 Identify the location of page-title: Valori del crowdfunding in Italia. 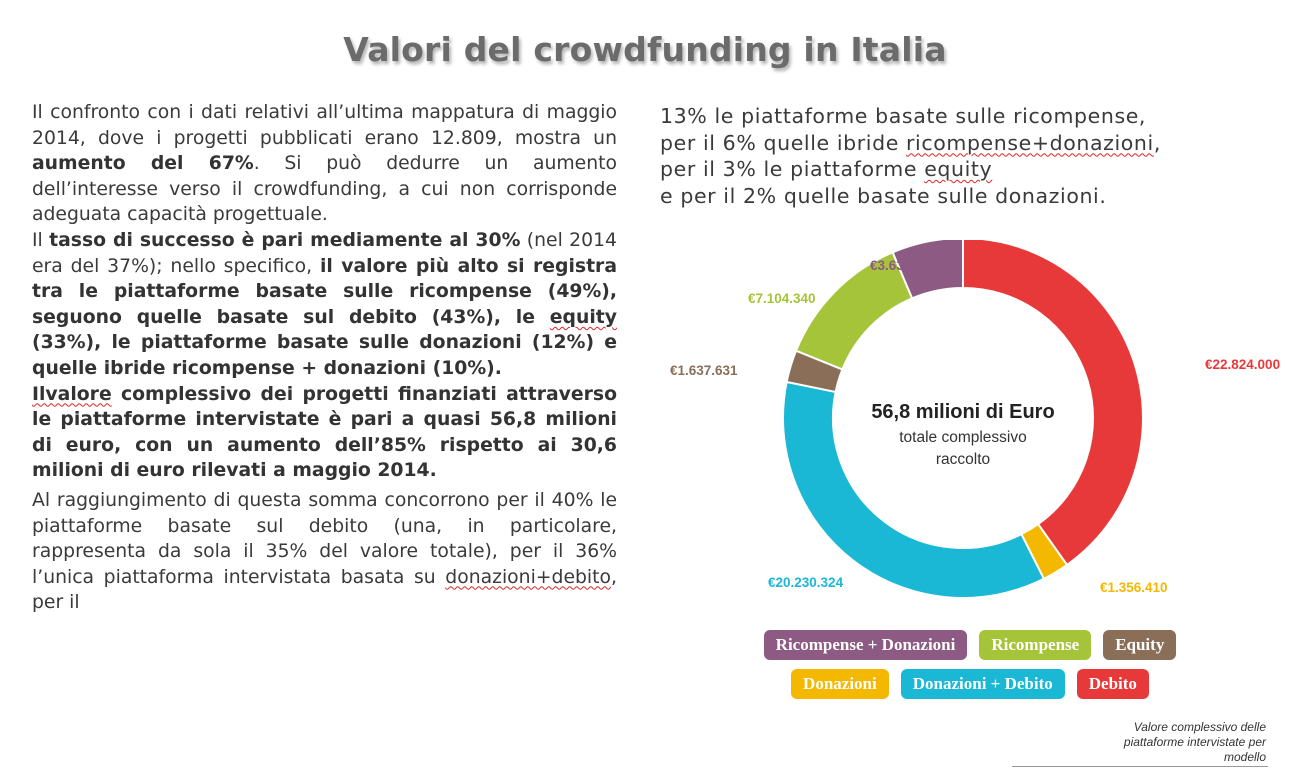
(645, 49).